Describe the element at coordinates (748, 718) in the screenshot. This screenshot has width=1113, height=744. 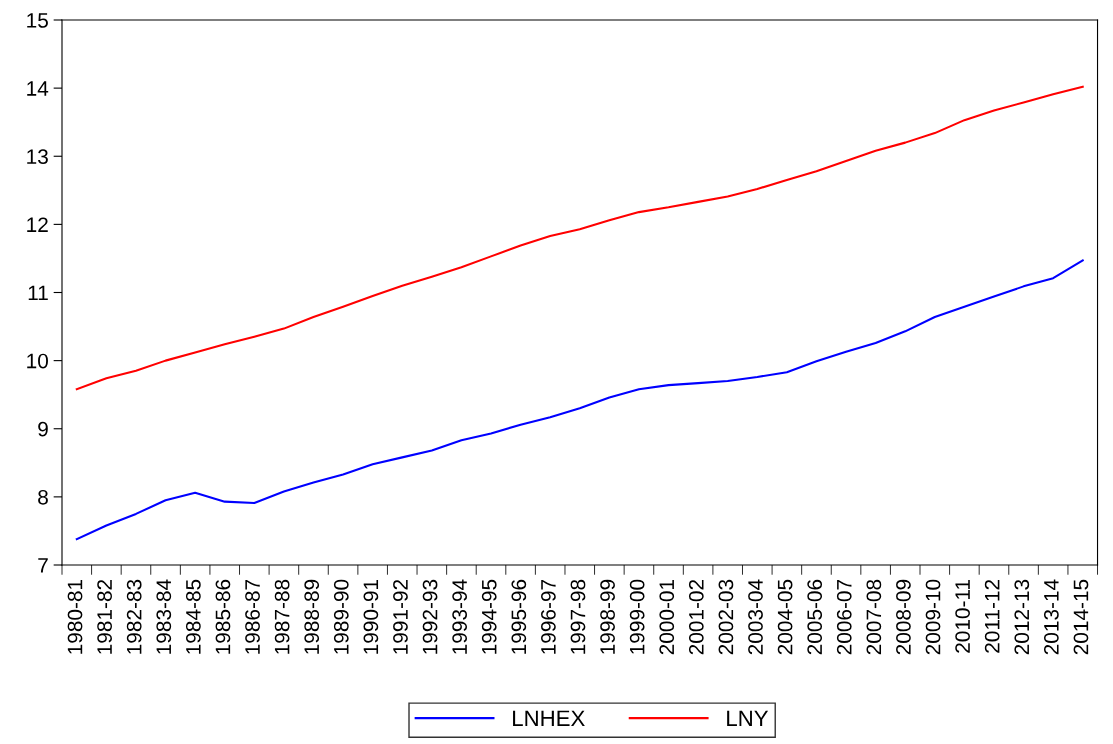
I see `legend-label: LNY` at that location.